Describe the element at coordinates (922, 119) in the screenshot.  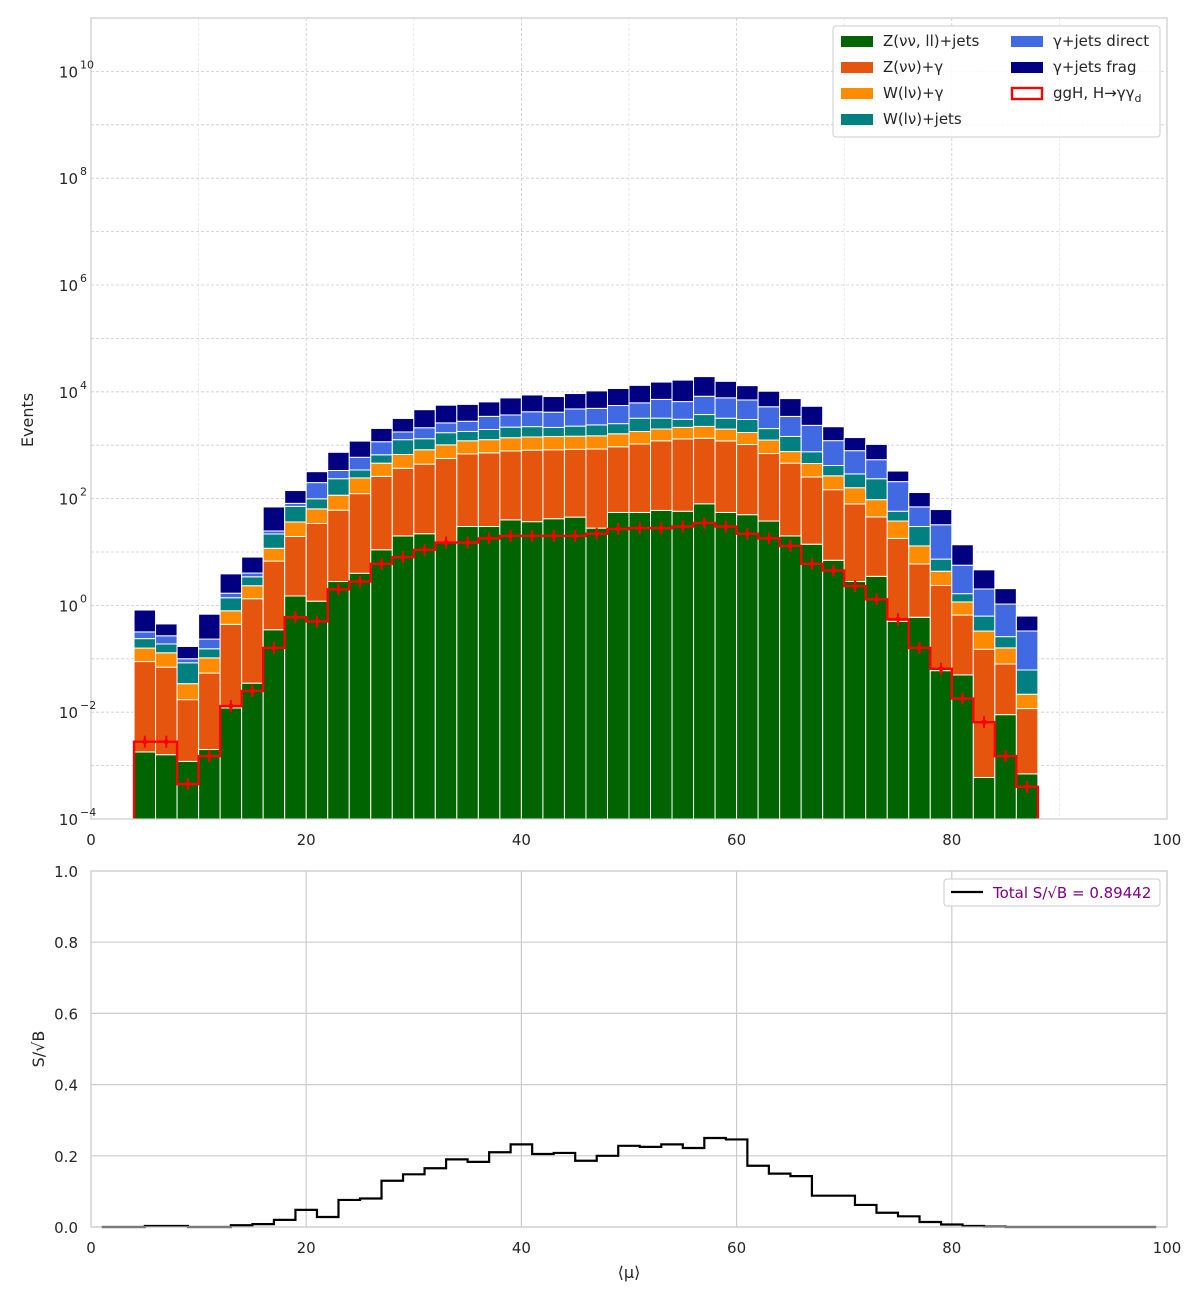
I see `legend-label: W(lν)+jets` at that location.